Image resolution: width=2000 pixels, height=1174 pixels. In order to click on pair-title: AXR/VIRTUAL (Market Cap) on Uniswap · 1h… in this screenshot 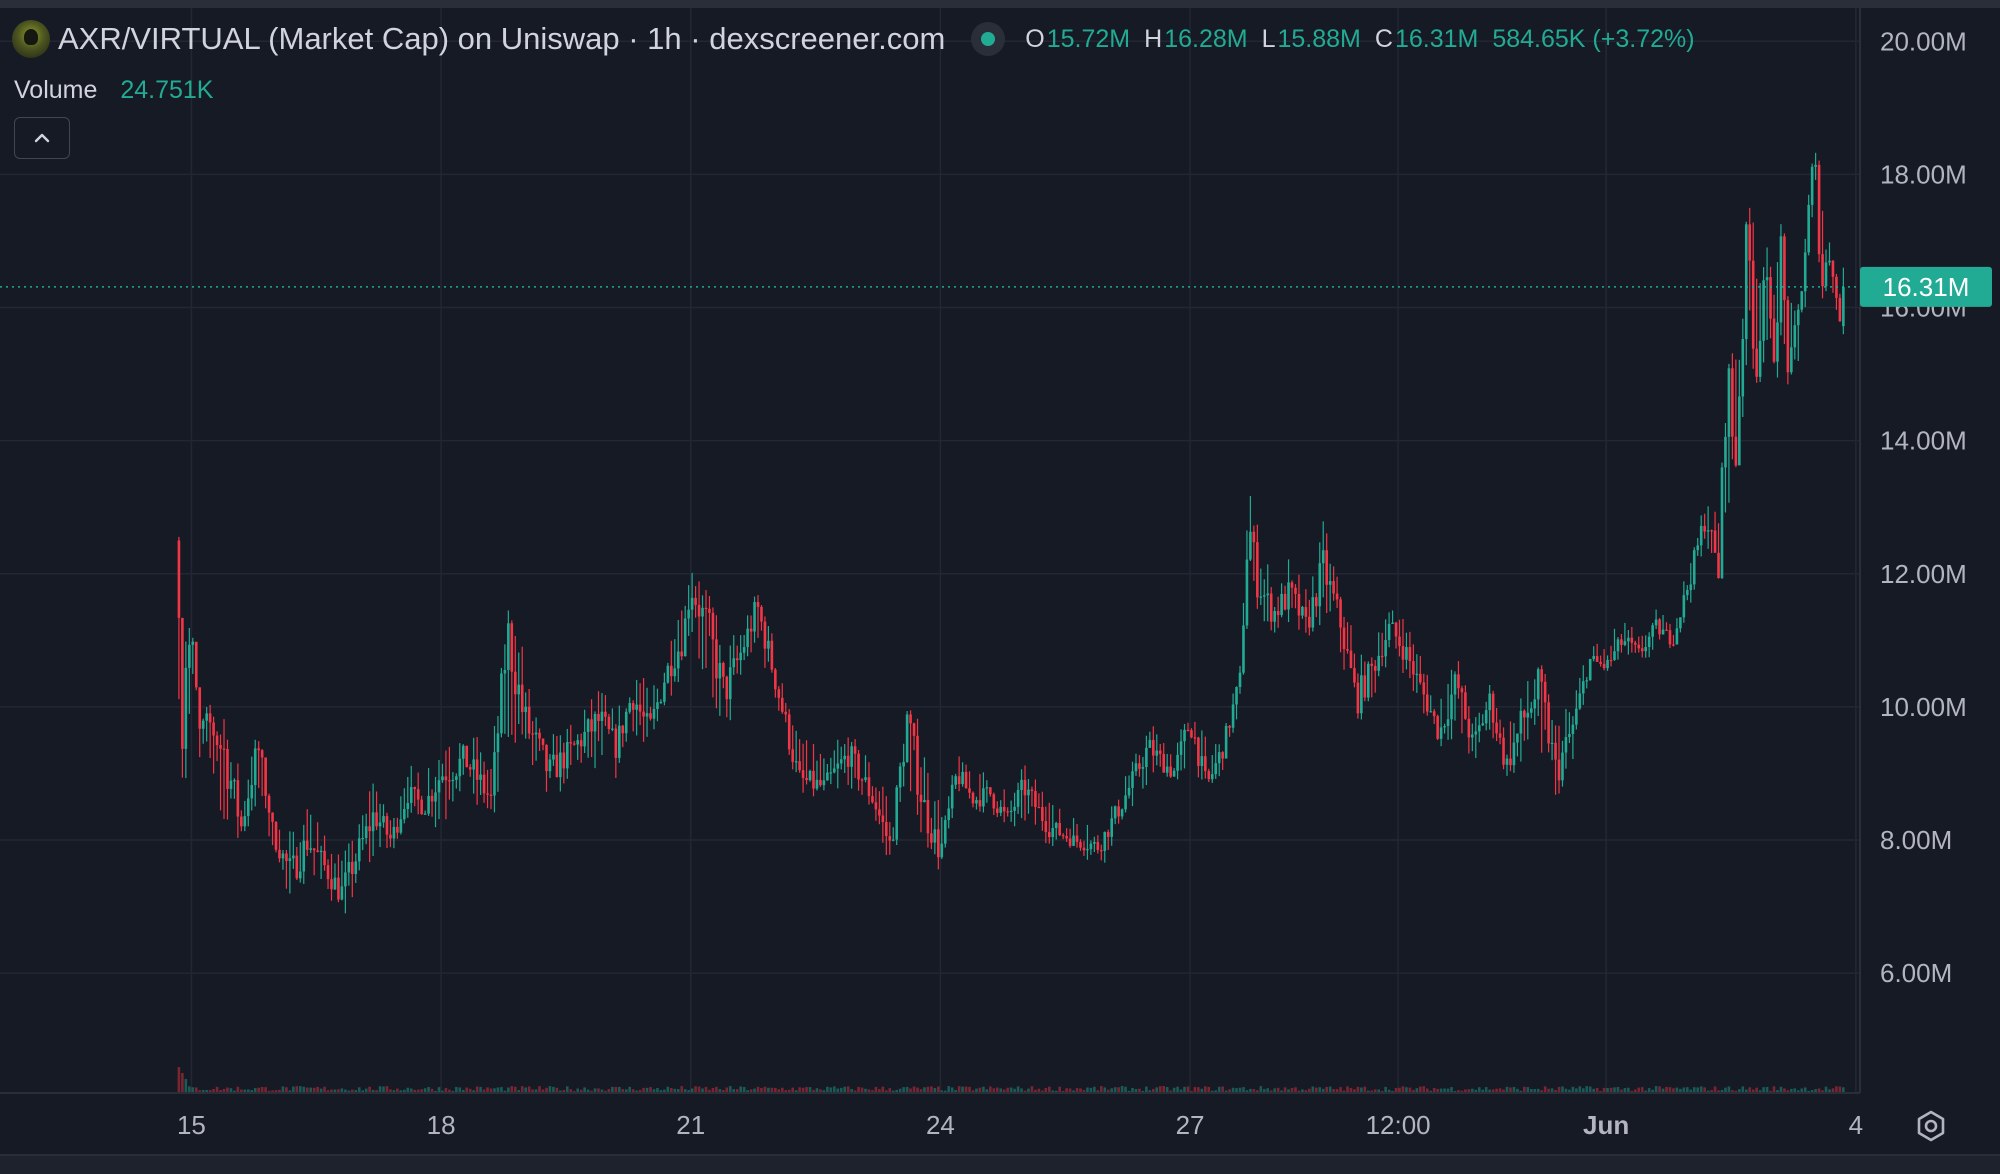, I will do `click(502, 38)`.